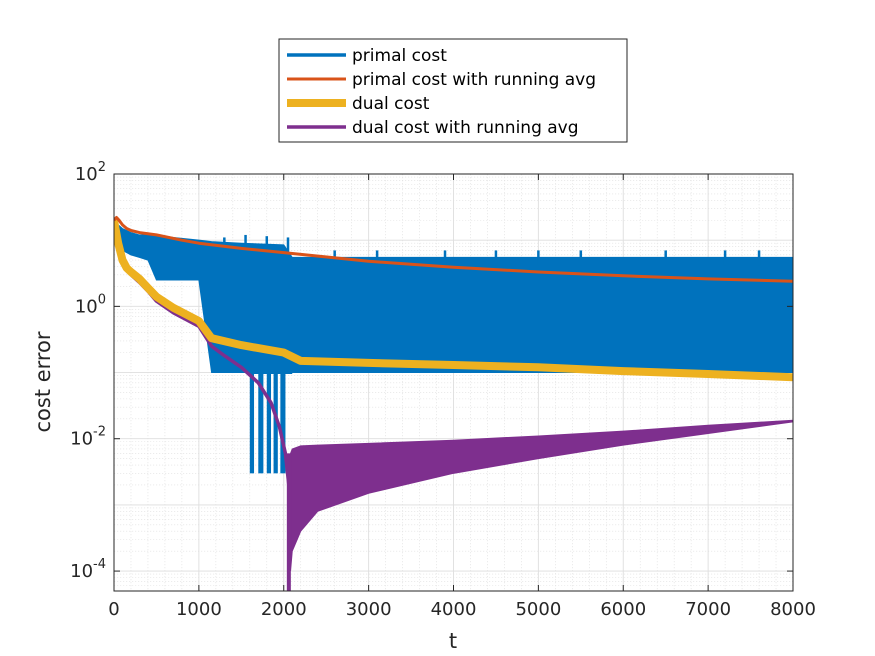  Describe the element at coordinates (391, 104) in the screenshot. I see `legend-label: dual cost` at that location.